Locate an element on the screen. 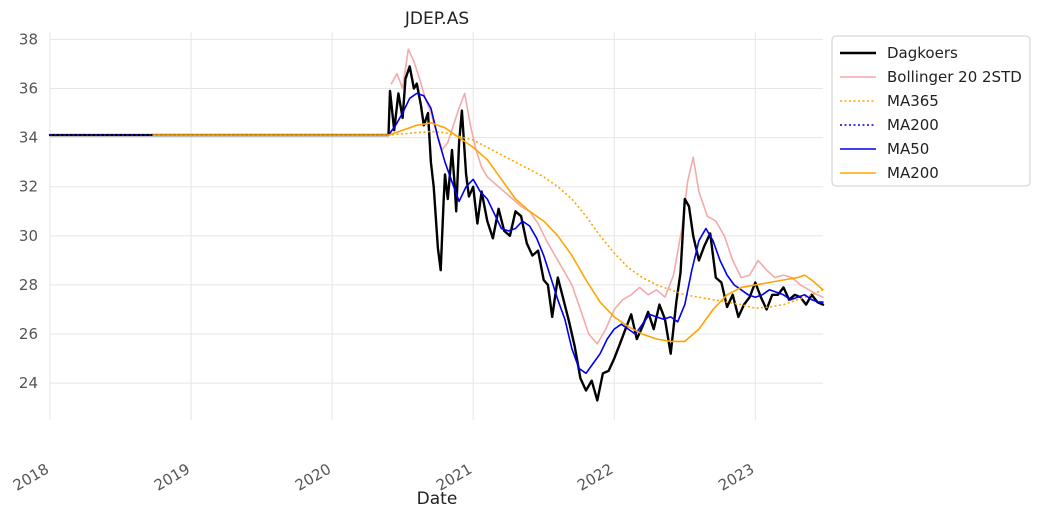 The width and height of the screenshot is (1040, 518). x-tick-label: 2022 is located at coordinates (595, 477).